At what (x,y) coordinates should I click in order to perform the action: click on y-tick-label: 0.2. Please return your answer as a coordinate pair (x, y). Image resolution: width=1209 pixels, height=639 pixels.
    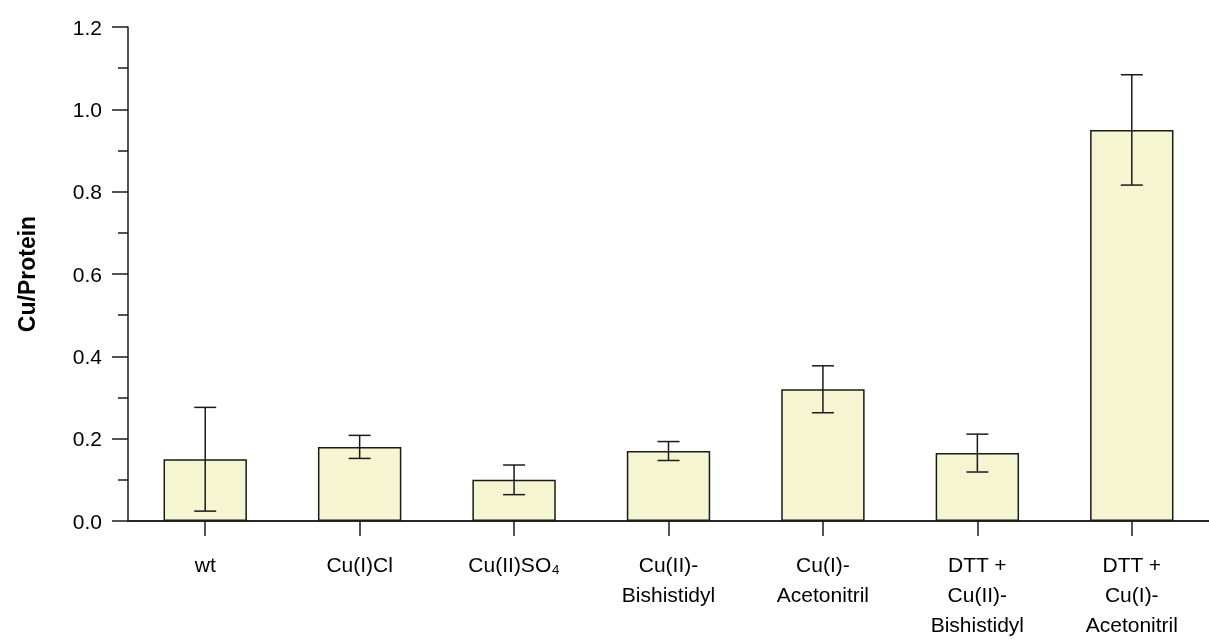
    Looking at the image, I should click on (87, 439).